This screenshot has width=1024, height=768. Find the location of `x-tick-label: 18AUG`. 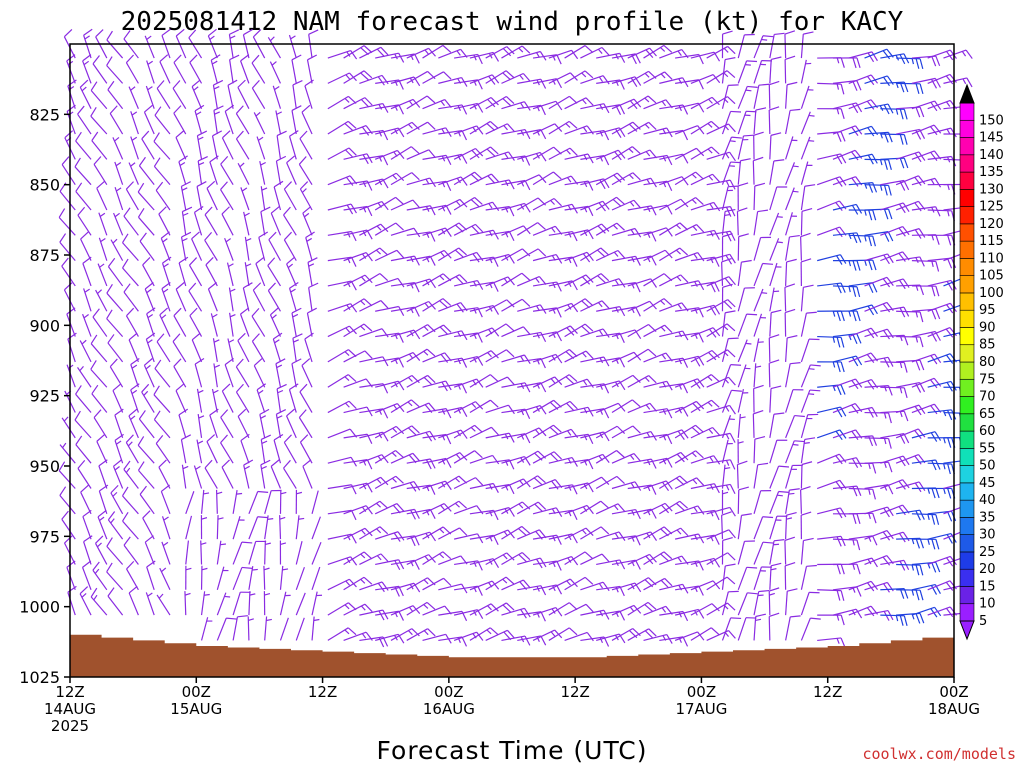

x-tick-label: 18AUG is located at coordinates (954, 709).